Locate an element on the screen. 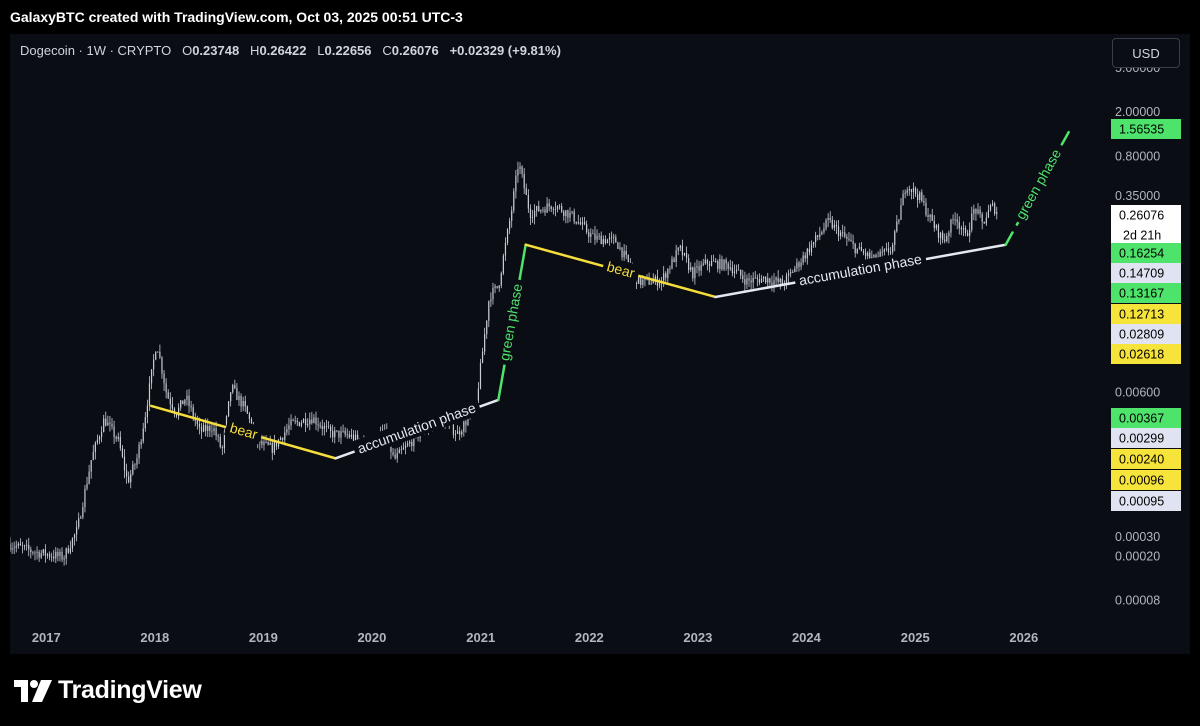 Image resolution: width=1200 pixels, height=726 pixels. green-label-backdrop is located at coordinates (511, 322).